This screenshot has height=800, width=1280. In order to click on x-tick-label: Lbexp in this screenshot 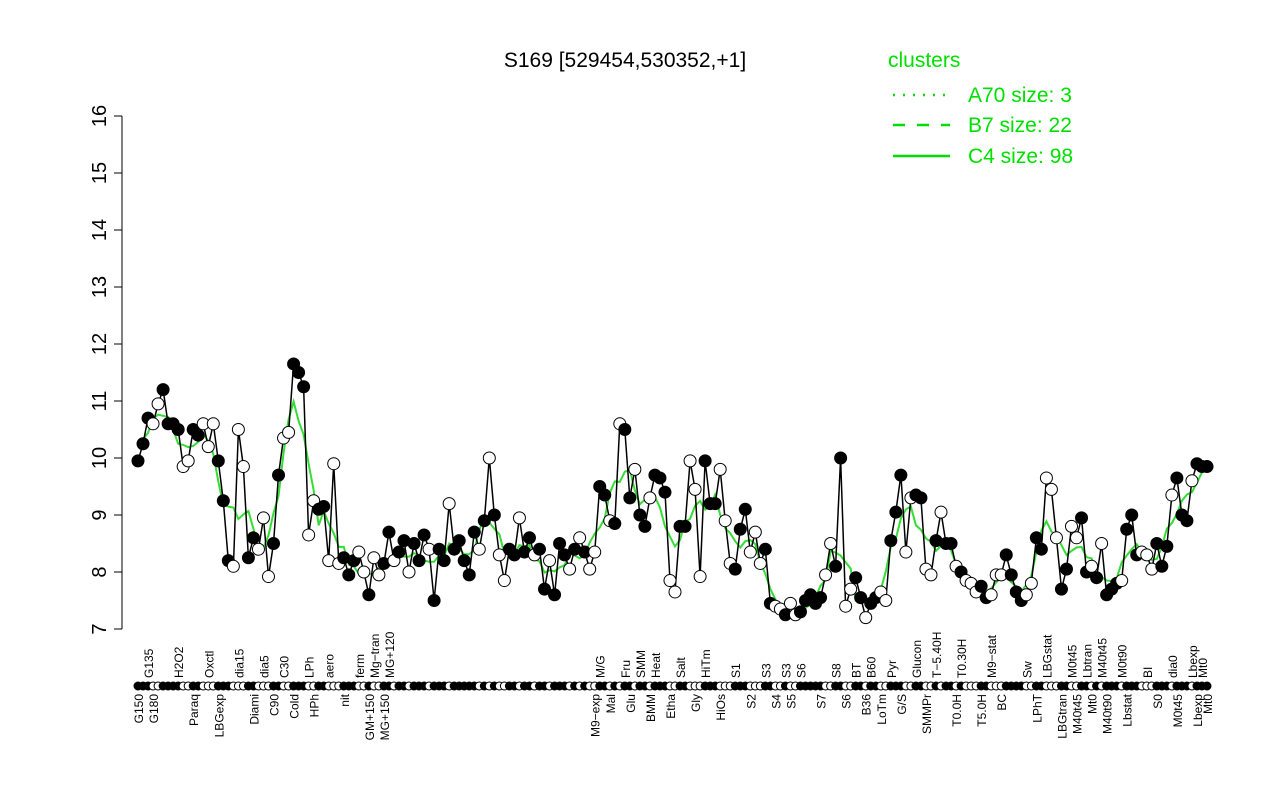, I will do `click(1198, 710)`.